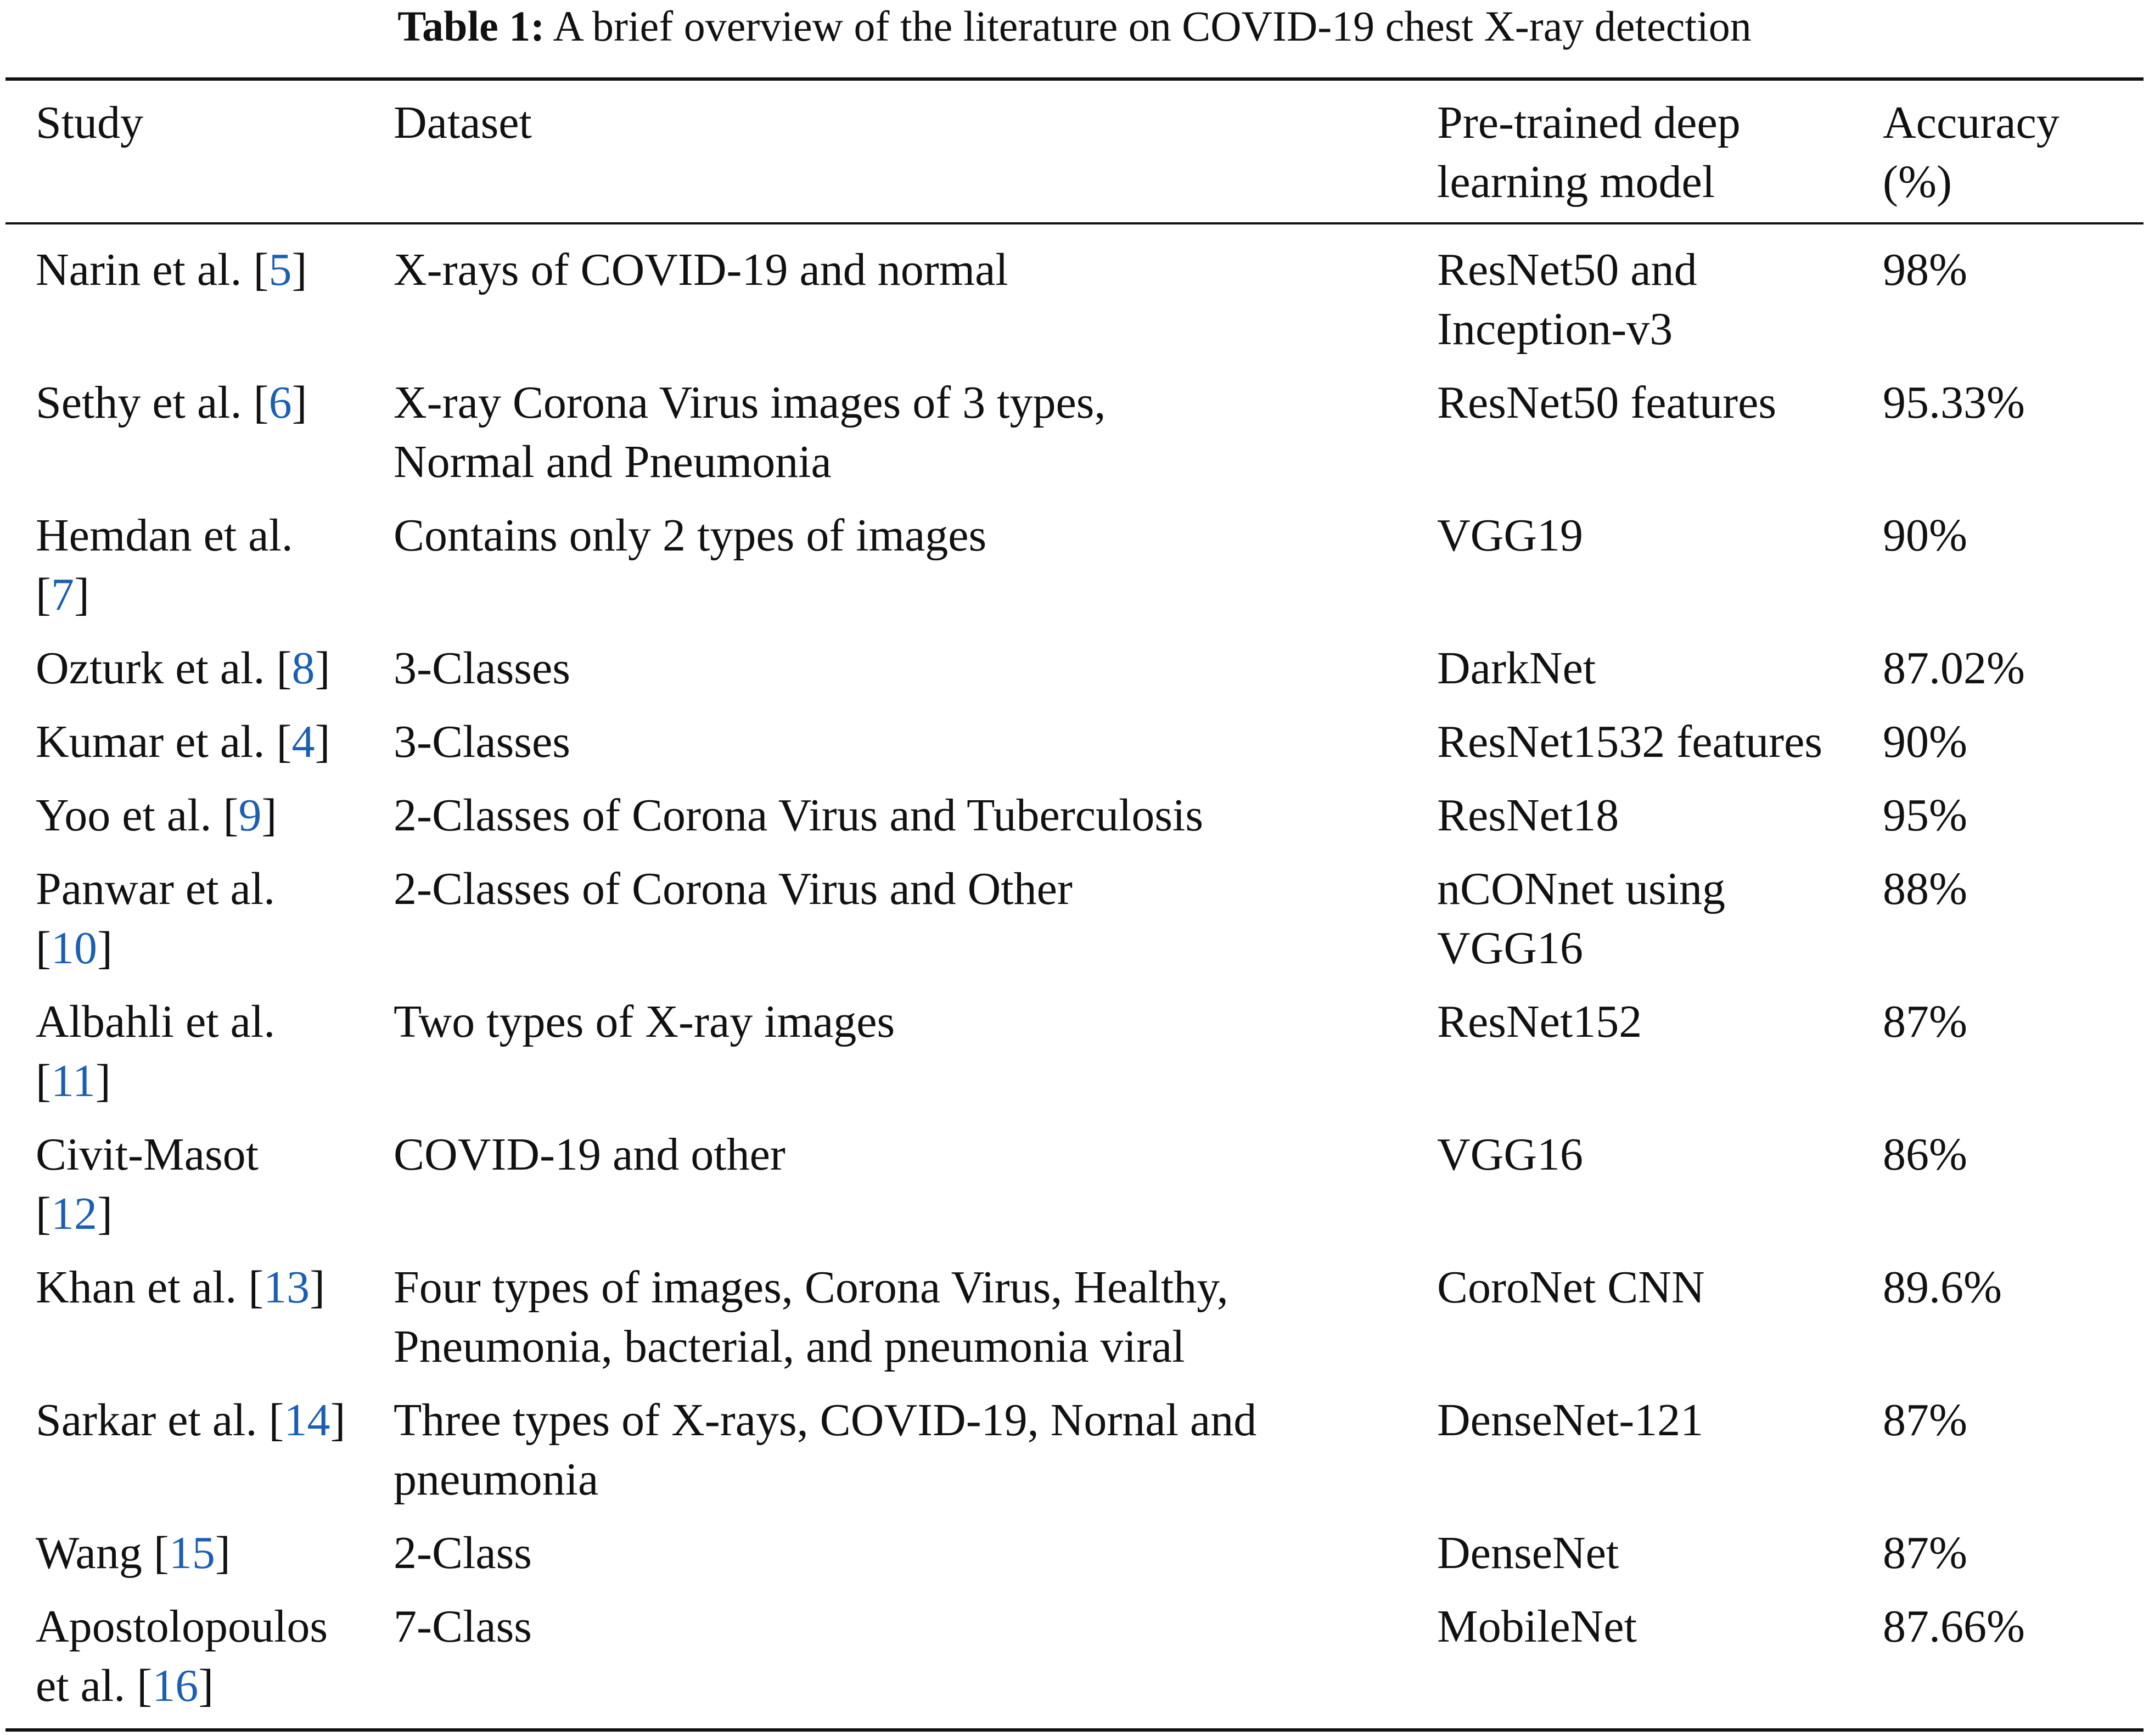 The height and width of the screenshot is (1736, 2149). What do you see at coordinates (1954, 1626) in the screenshot?
I see `table-row-accuracy: 87.66%` at bounding box center [1954, 1626].